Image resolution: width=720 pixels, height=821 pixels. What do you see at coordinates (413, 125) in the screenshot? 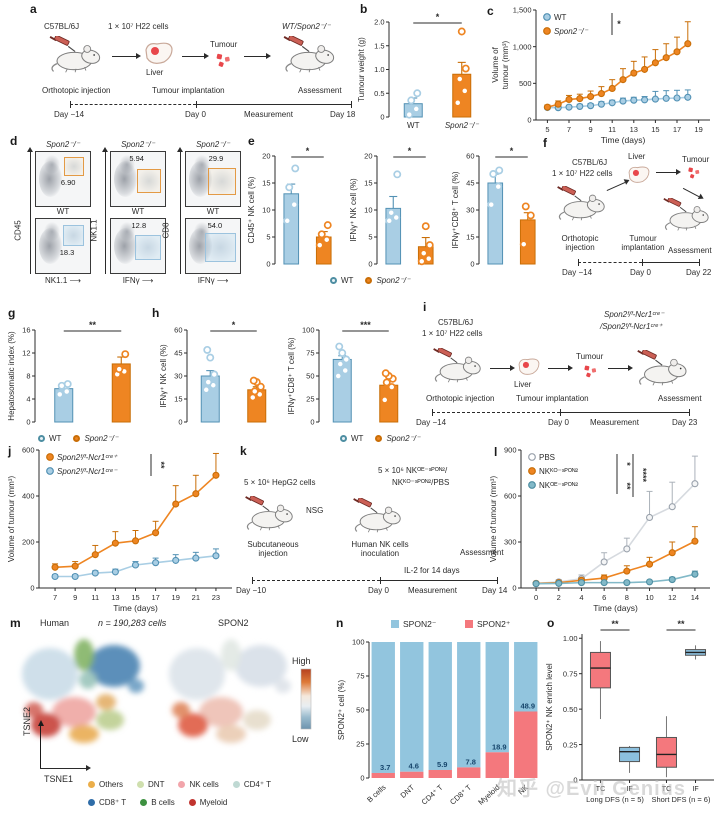
I see `svg-text: WT` at bounding box center [413, 125].